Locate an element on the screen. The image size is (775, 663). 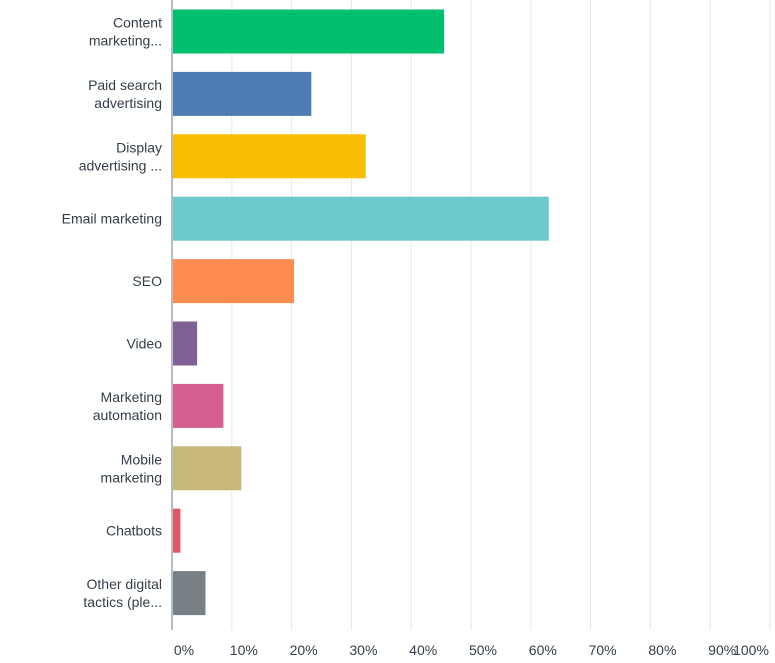
category-label: Mobile marketing is located at coordinates (132, 468).